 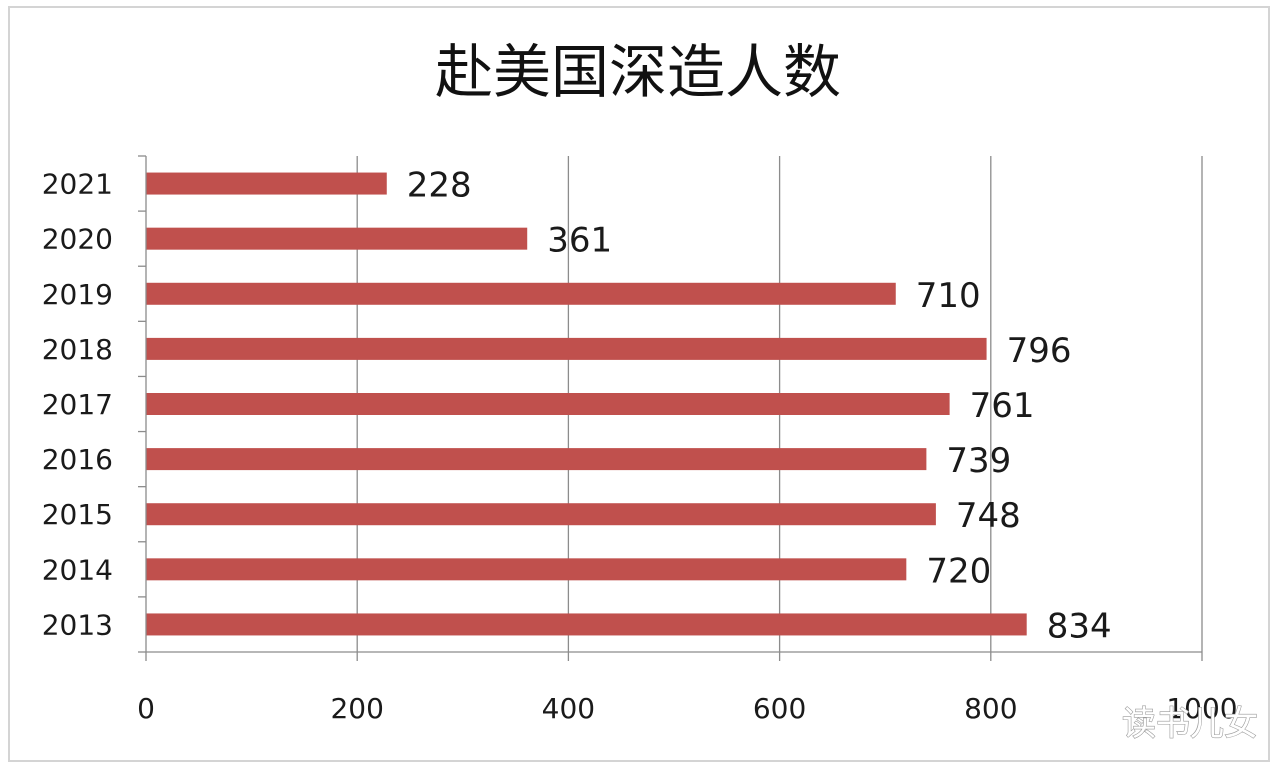 What do you see at coordinates (77, 624) in the screenshot?
I see `y-tick-label: 2013` at bounding box center [77, 624].